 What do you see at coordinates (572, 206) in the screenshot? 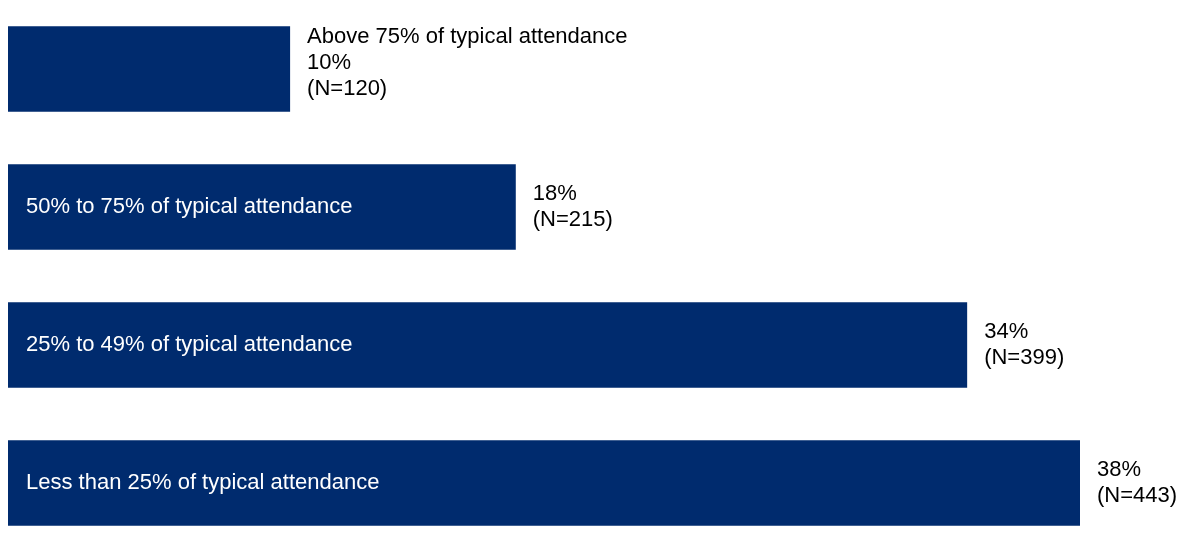
I see `data-label: 18% (N=215)` at bounding box center [572, 206].